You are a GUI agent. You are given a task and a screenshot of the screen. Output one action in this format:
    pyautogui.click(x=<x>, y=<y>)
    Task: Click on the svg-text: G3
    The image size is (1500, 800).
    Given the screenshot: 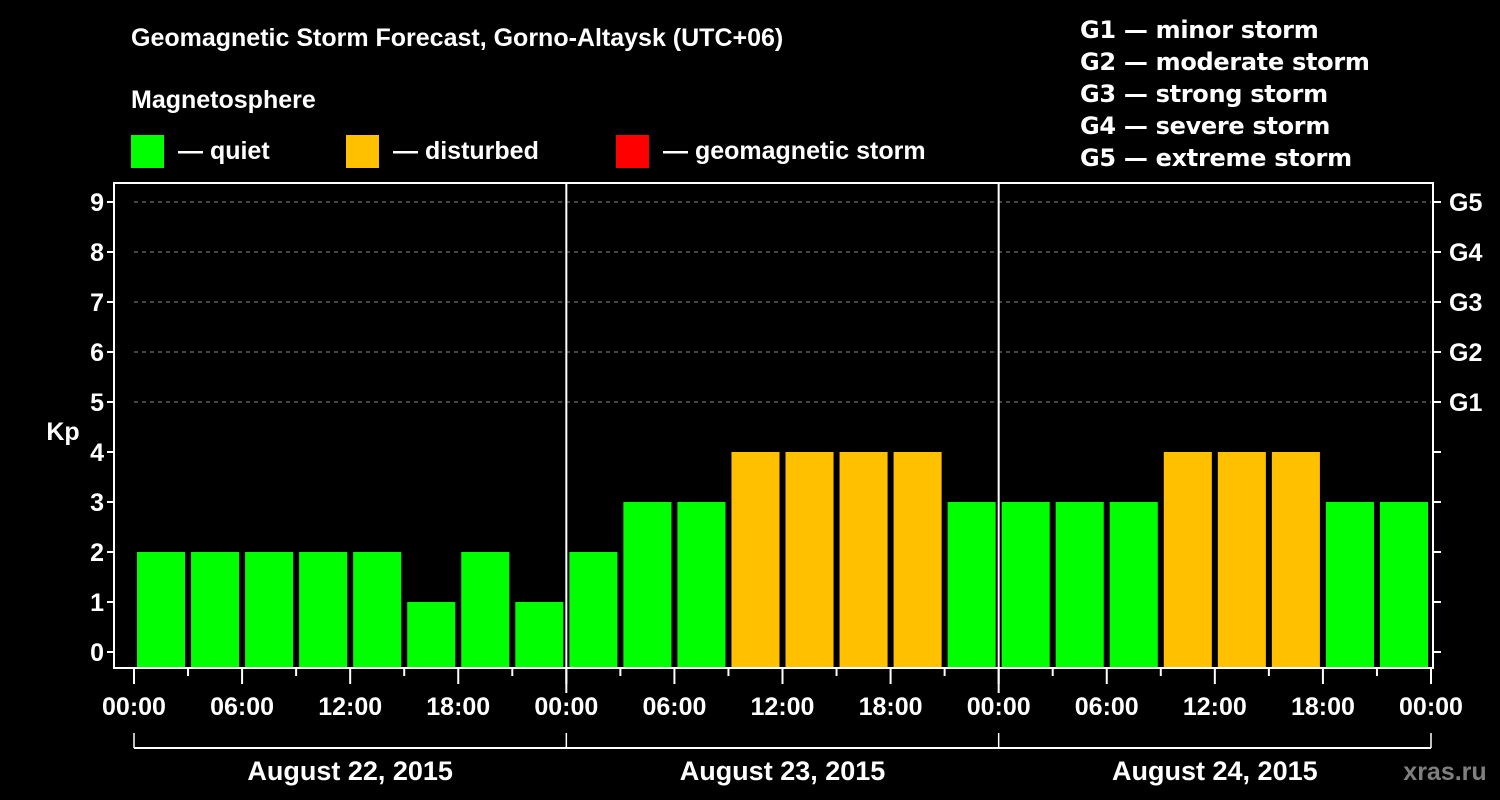 What is the action you would take?
    pyautogui.click(x=1465, y=303)
    